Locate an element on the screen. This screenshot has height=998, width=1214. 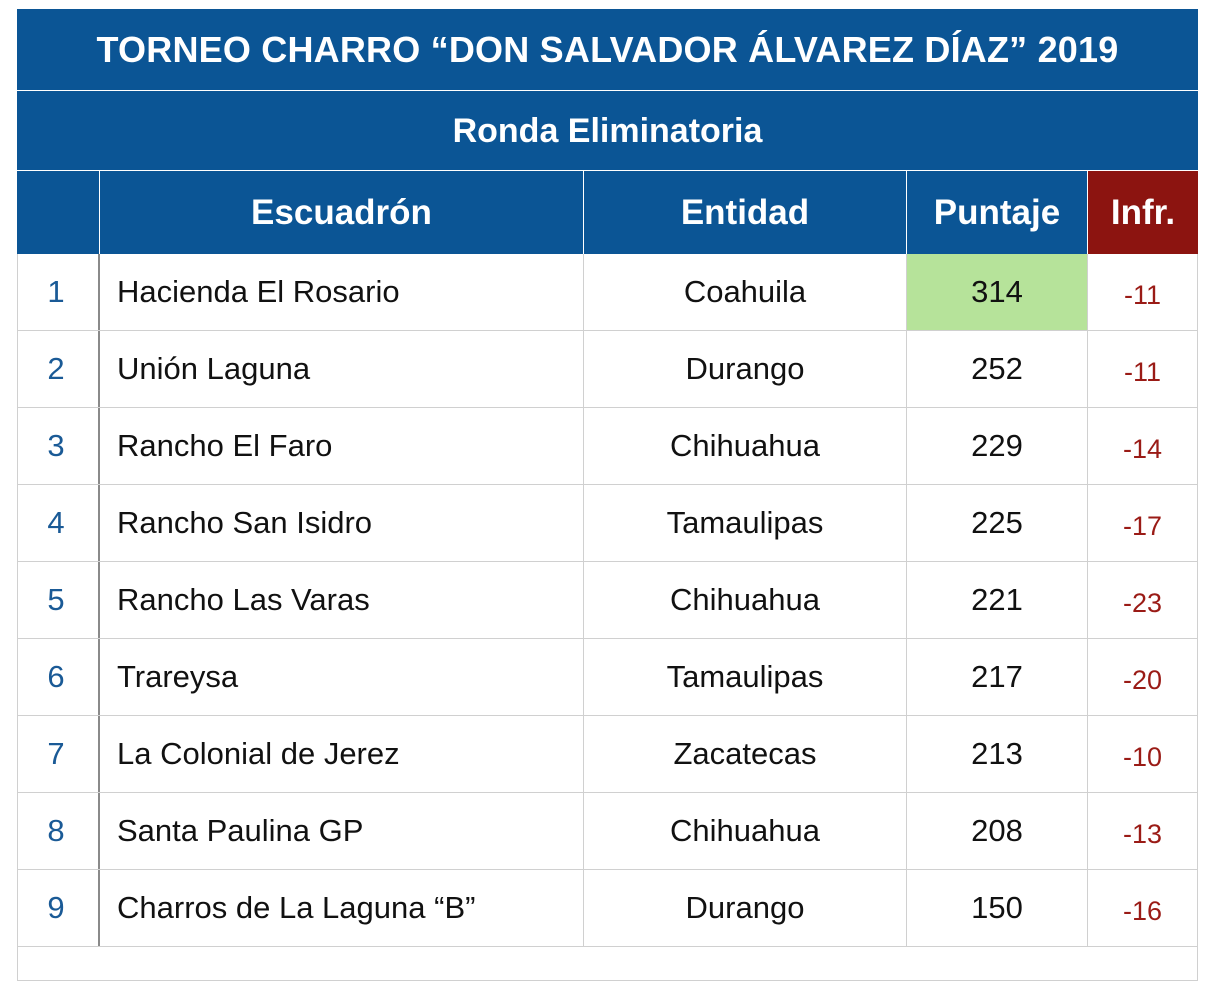
table-header-row: Escuadrón Entidad Puntaje Infr. is located at coordinates (607, 212).